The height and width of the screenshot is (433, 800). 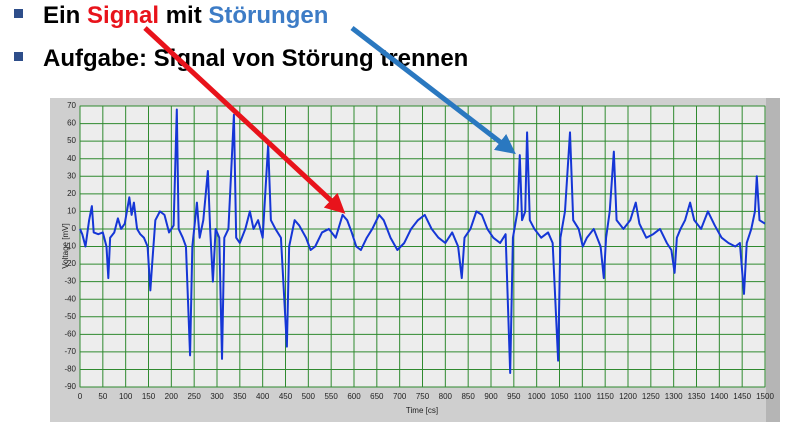 What do you see at coordinates (71, 193) in the screenshot?
I see `y-tick-label: 20` at bounding box center [71, 193].